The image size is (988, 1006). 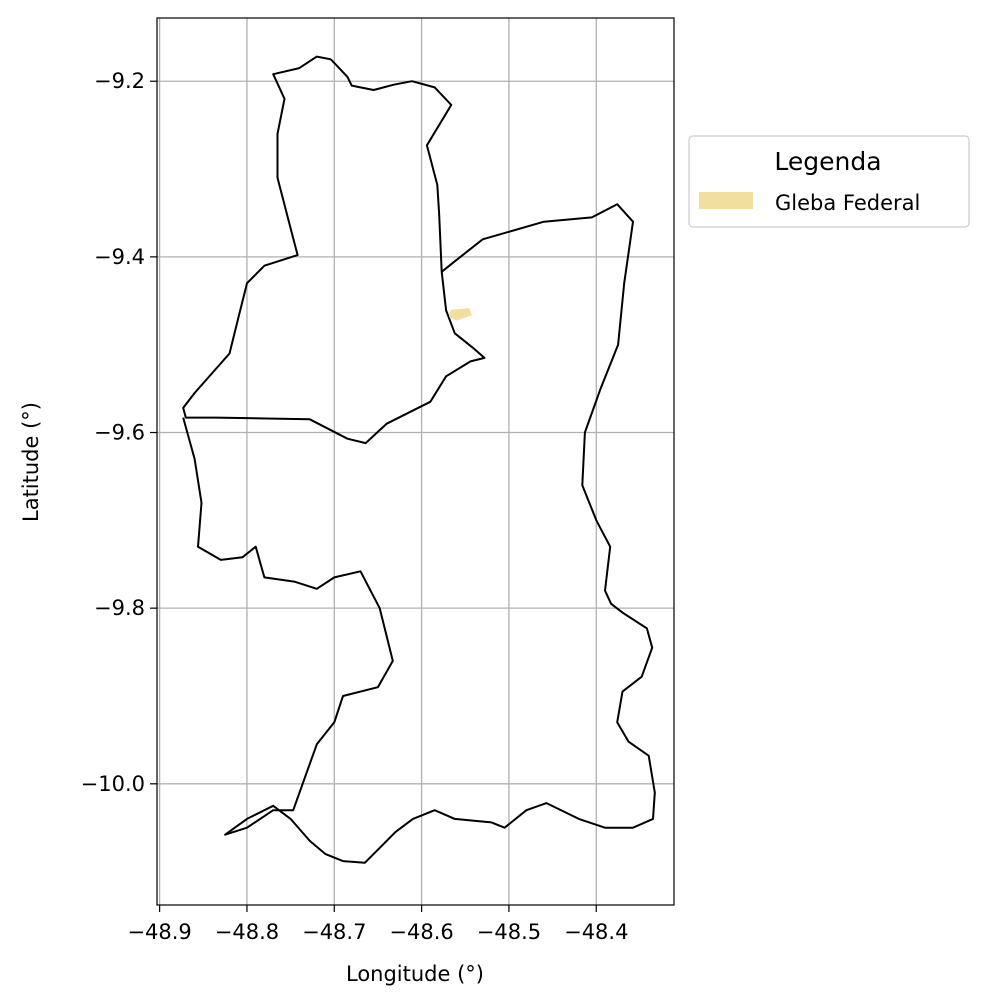 I want to click on x-tick-label: −48.9, so click(x=159, y=932).